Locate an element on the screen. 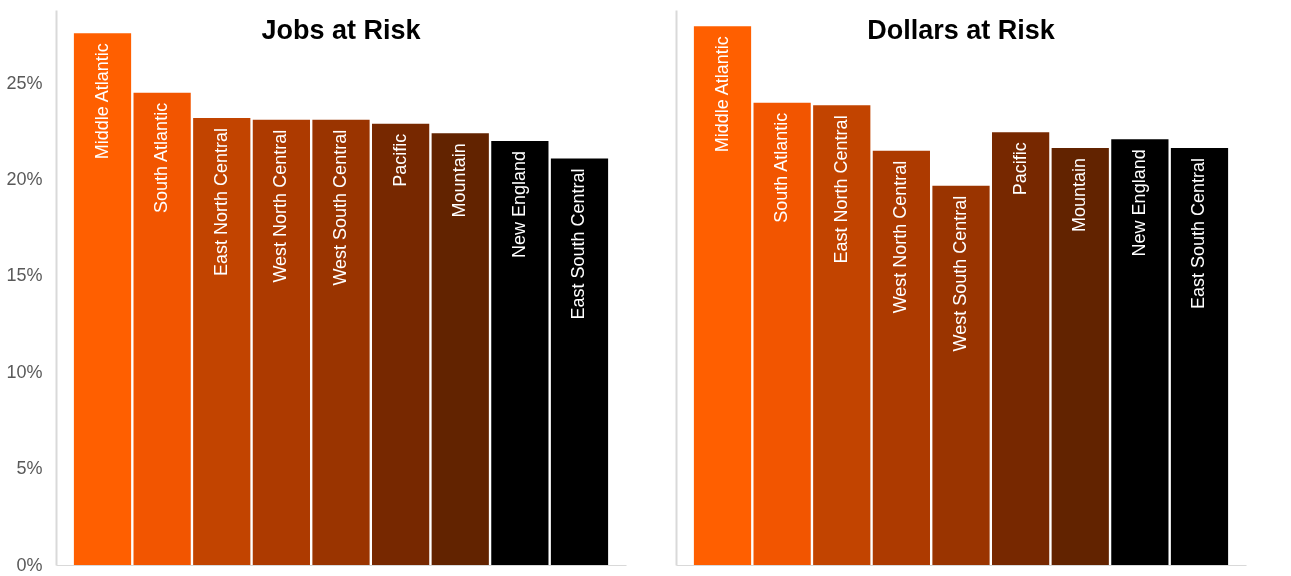  chart-title: Jobs at Risk is located at coordinates (341, 30).